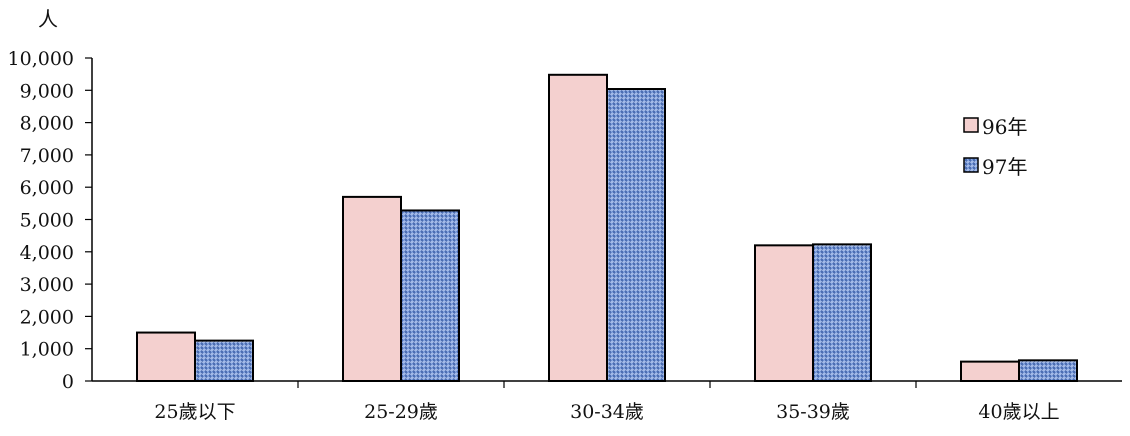  Describe the element at coordinates (1018, 412) in the screenshot. I see `x-tick-label: 40歲以上` at that location.